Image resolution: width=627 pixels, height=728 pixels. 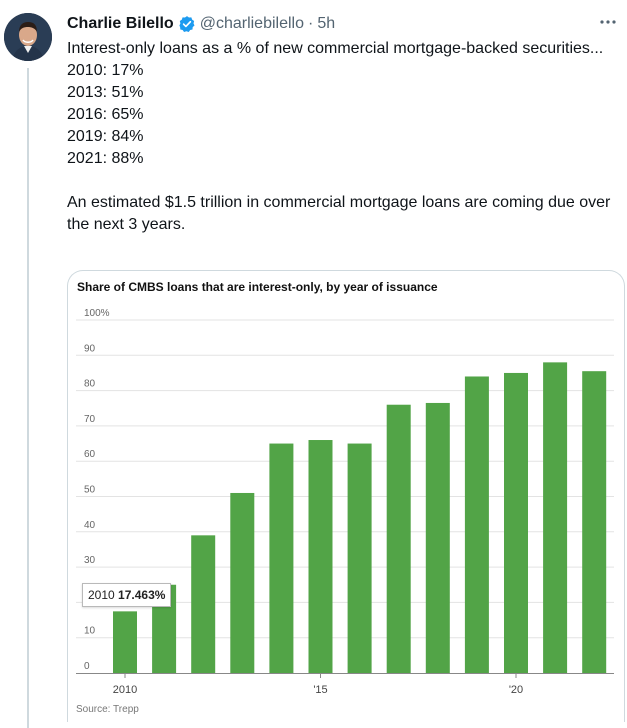 I want to click on timestamp: 5h, so click(x=326, y=23).